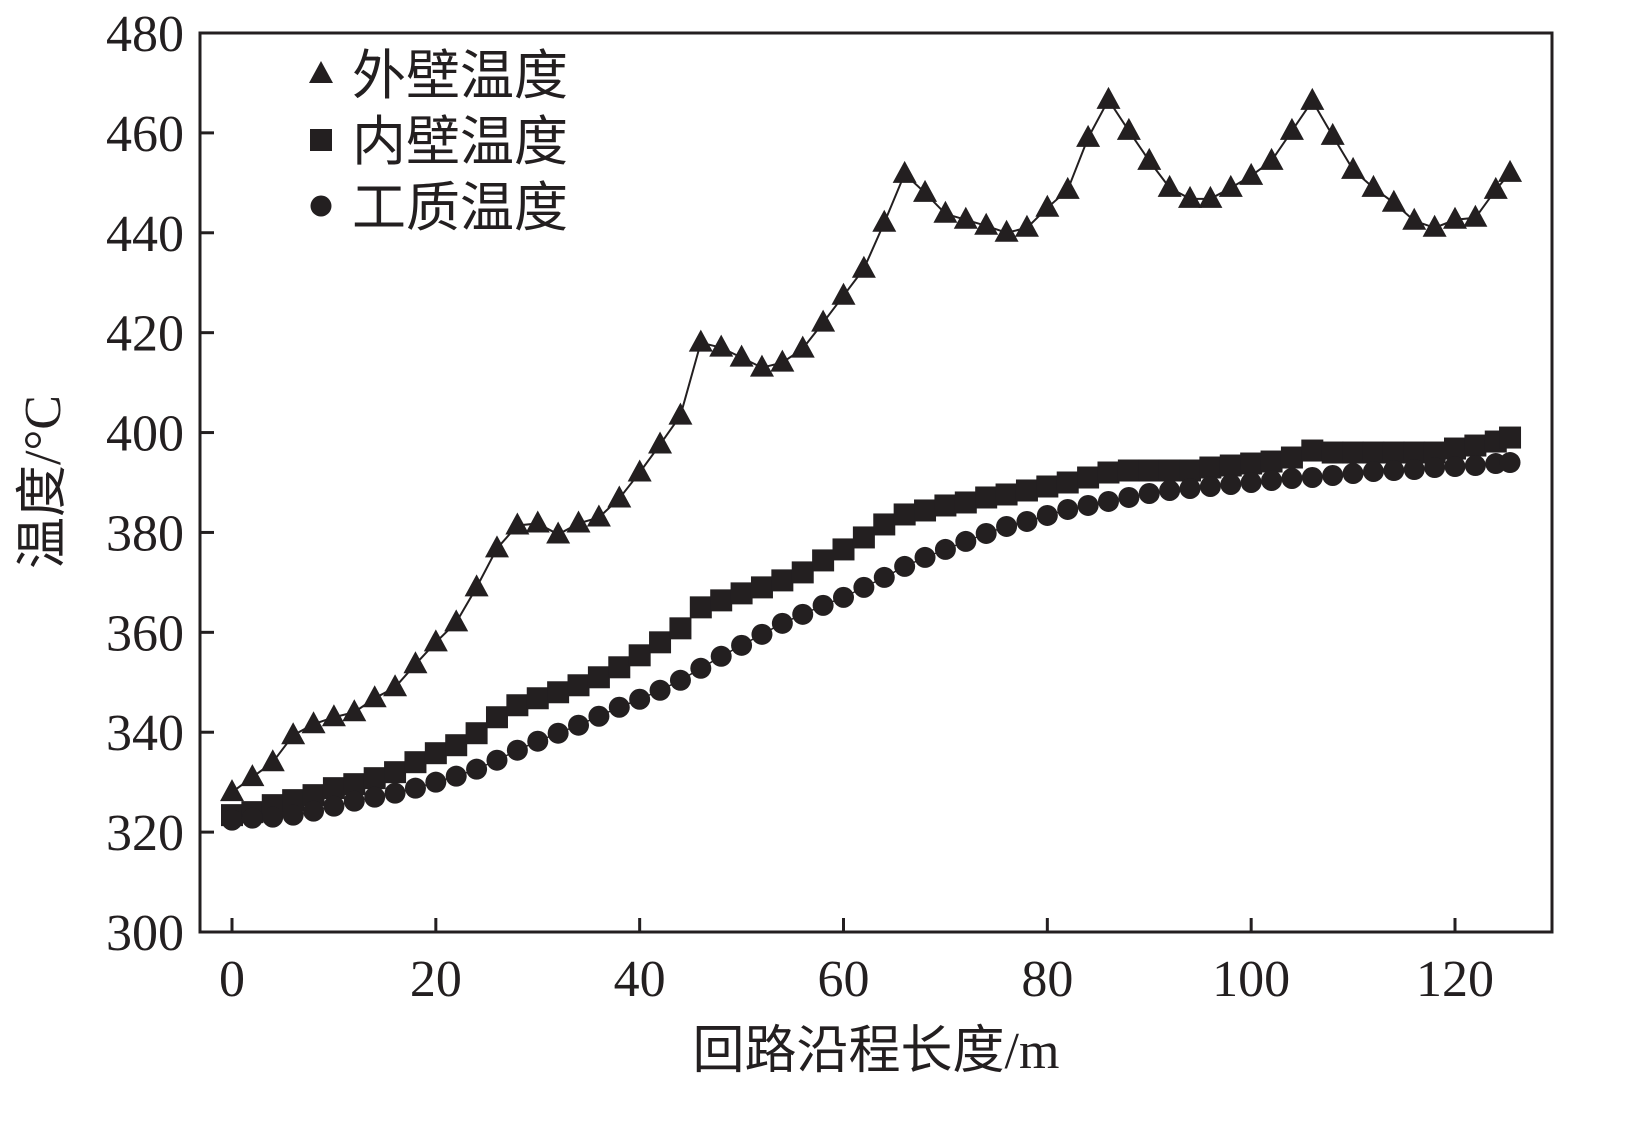 The height and width of the screenshot is (1132, 1637). Describe the element at coordinates (145, 34) in the screenshot. I see `y-tick-label: 480` at that location.